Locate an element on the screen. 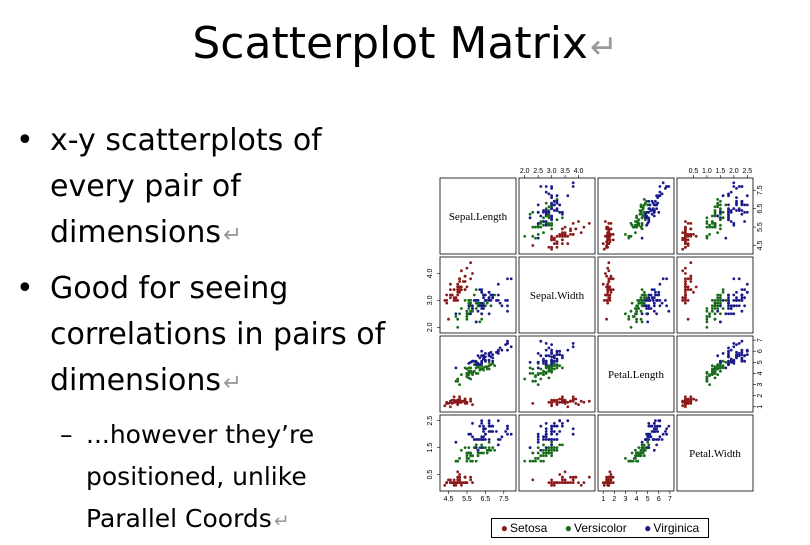 This screenshot has width=810, height=545. tick-label: 0.5 is located at coordinates (430, 475).